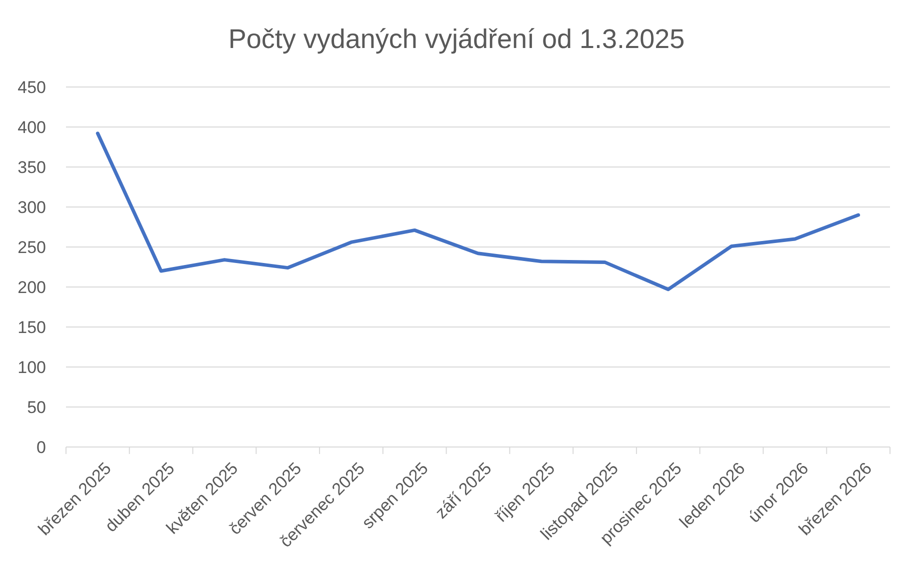 The image size is (913, 578). What do you see at coordinates (456, 39) in the screenshot?
I see `chart-title: Počty vydaných vyjádření od 1.3.2025` at bounding box center [456, 39].